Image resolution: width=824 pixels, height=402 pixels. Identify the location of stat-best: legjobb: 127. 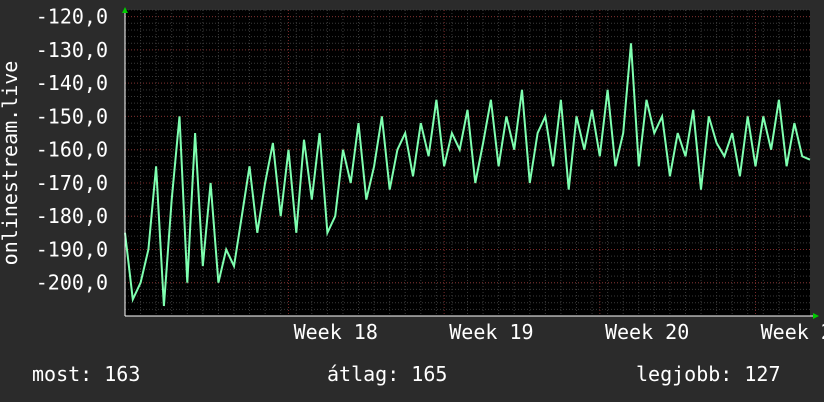
(708, 374).